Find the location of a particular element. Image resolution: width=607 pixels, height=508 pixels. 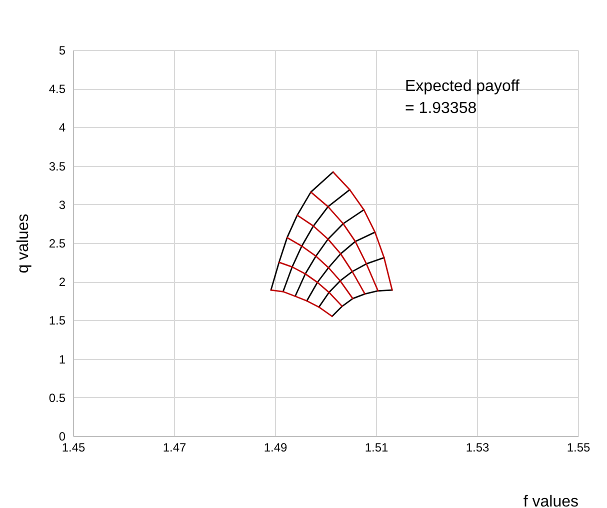

x-tick-label: 1.47 is located at coordinates (174, 447).